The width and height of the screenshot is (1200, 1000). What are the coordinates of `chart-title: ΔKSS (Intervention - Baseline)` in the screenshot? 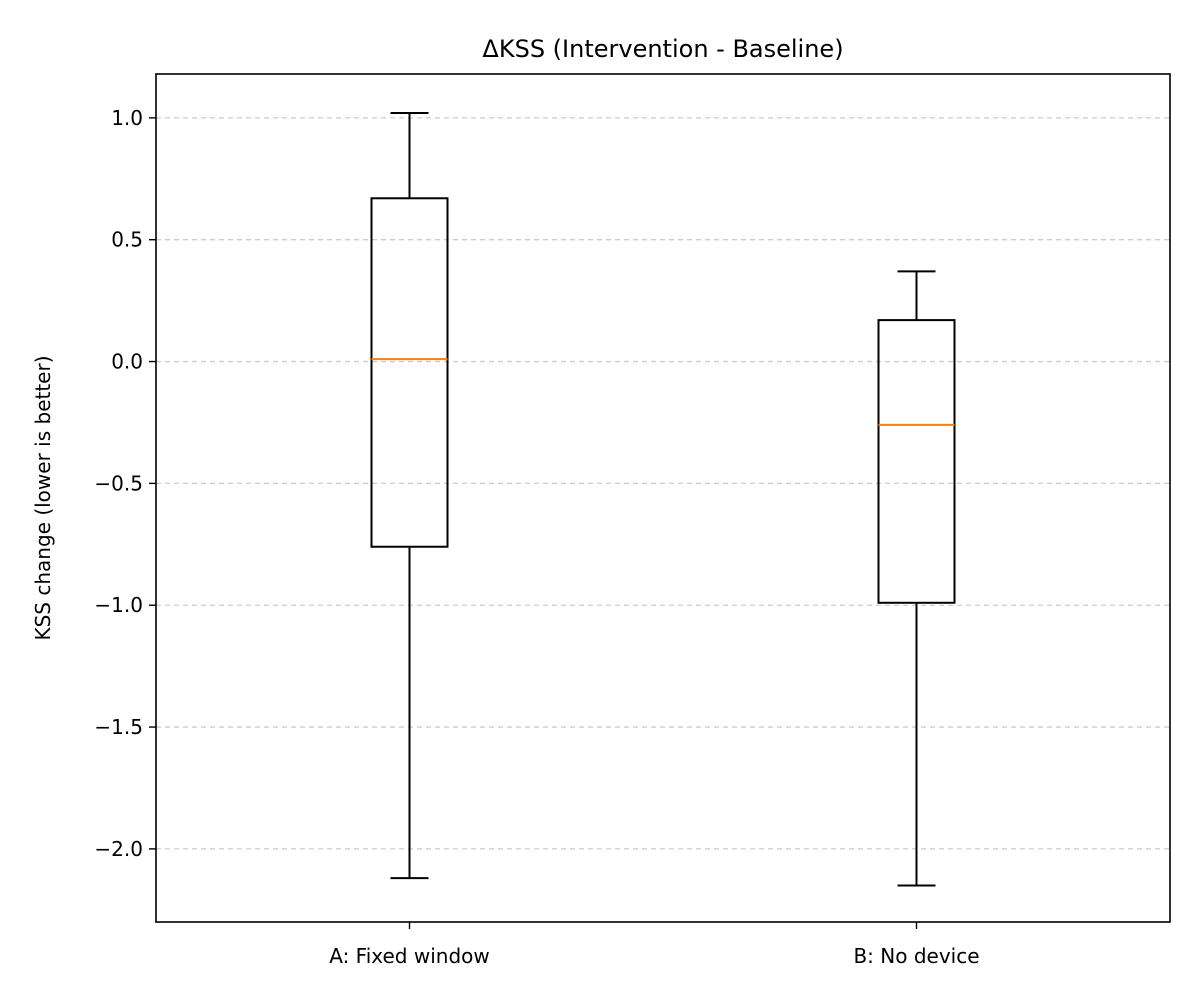 It's located at (662, 49).